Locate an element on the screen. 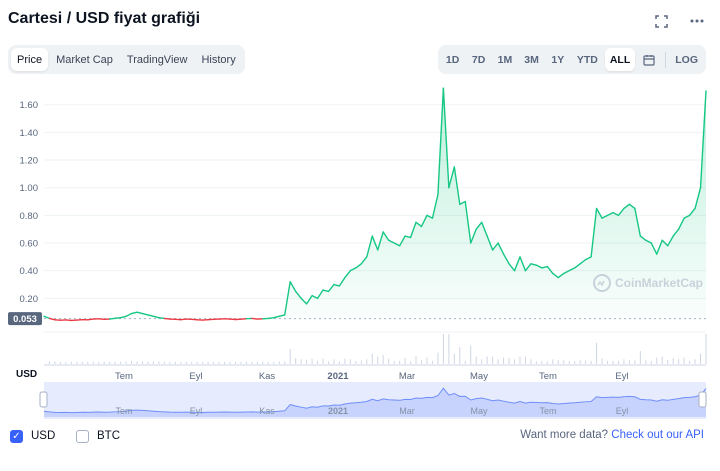 The height and width of the screenshot is (471, 720). range-navigator: Tem Eyl Kas 2021 Mar May Tem Eyl is located at coordinates (373, 400).